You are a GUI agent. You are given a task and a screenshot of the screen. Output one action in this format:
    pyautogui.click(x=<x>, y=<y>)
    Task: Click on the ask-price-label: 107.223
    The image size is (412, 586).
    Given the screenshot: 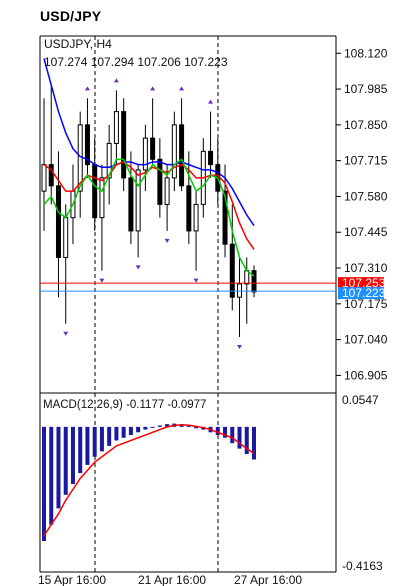 What is the action you would take?
    pyautogui.click(x=364, y=293)
    